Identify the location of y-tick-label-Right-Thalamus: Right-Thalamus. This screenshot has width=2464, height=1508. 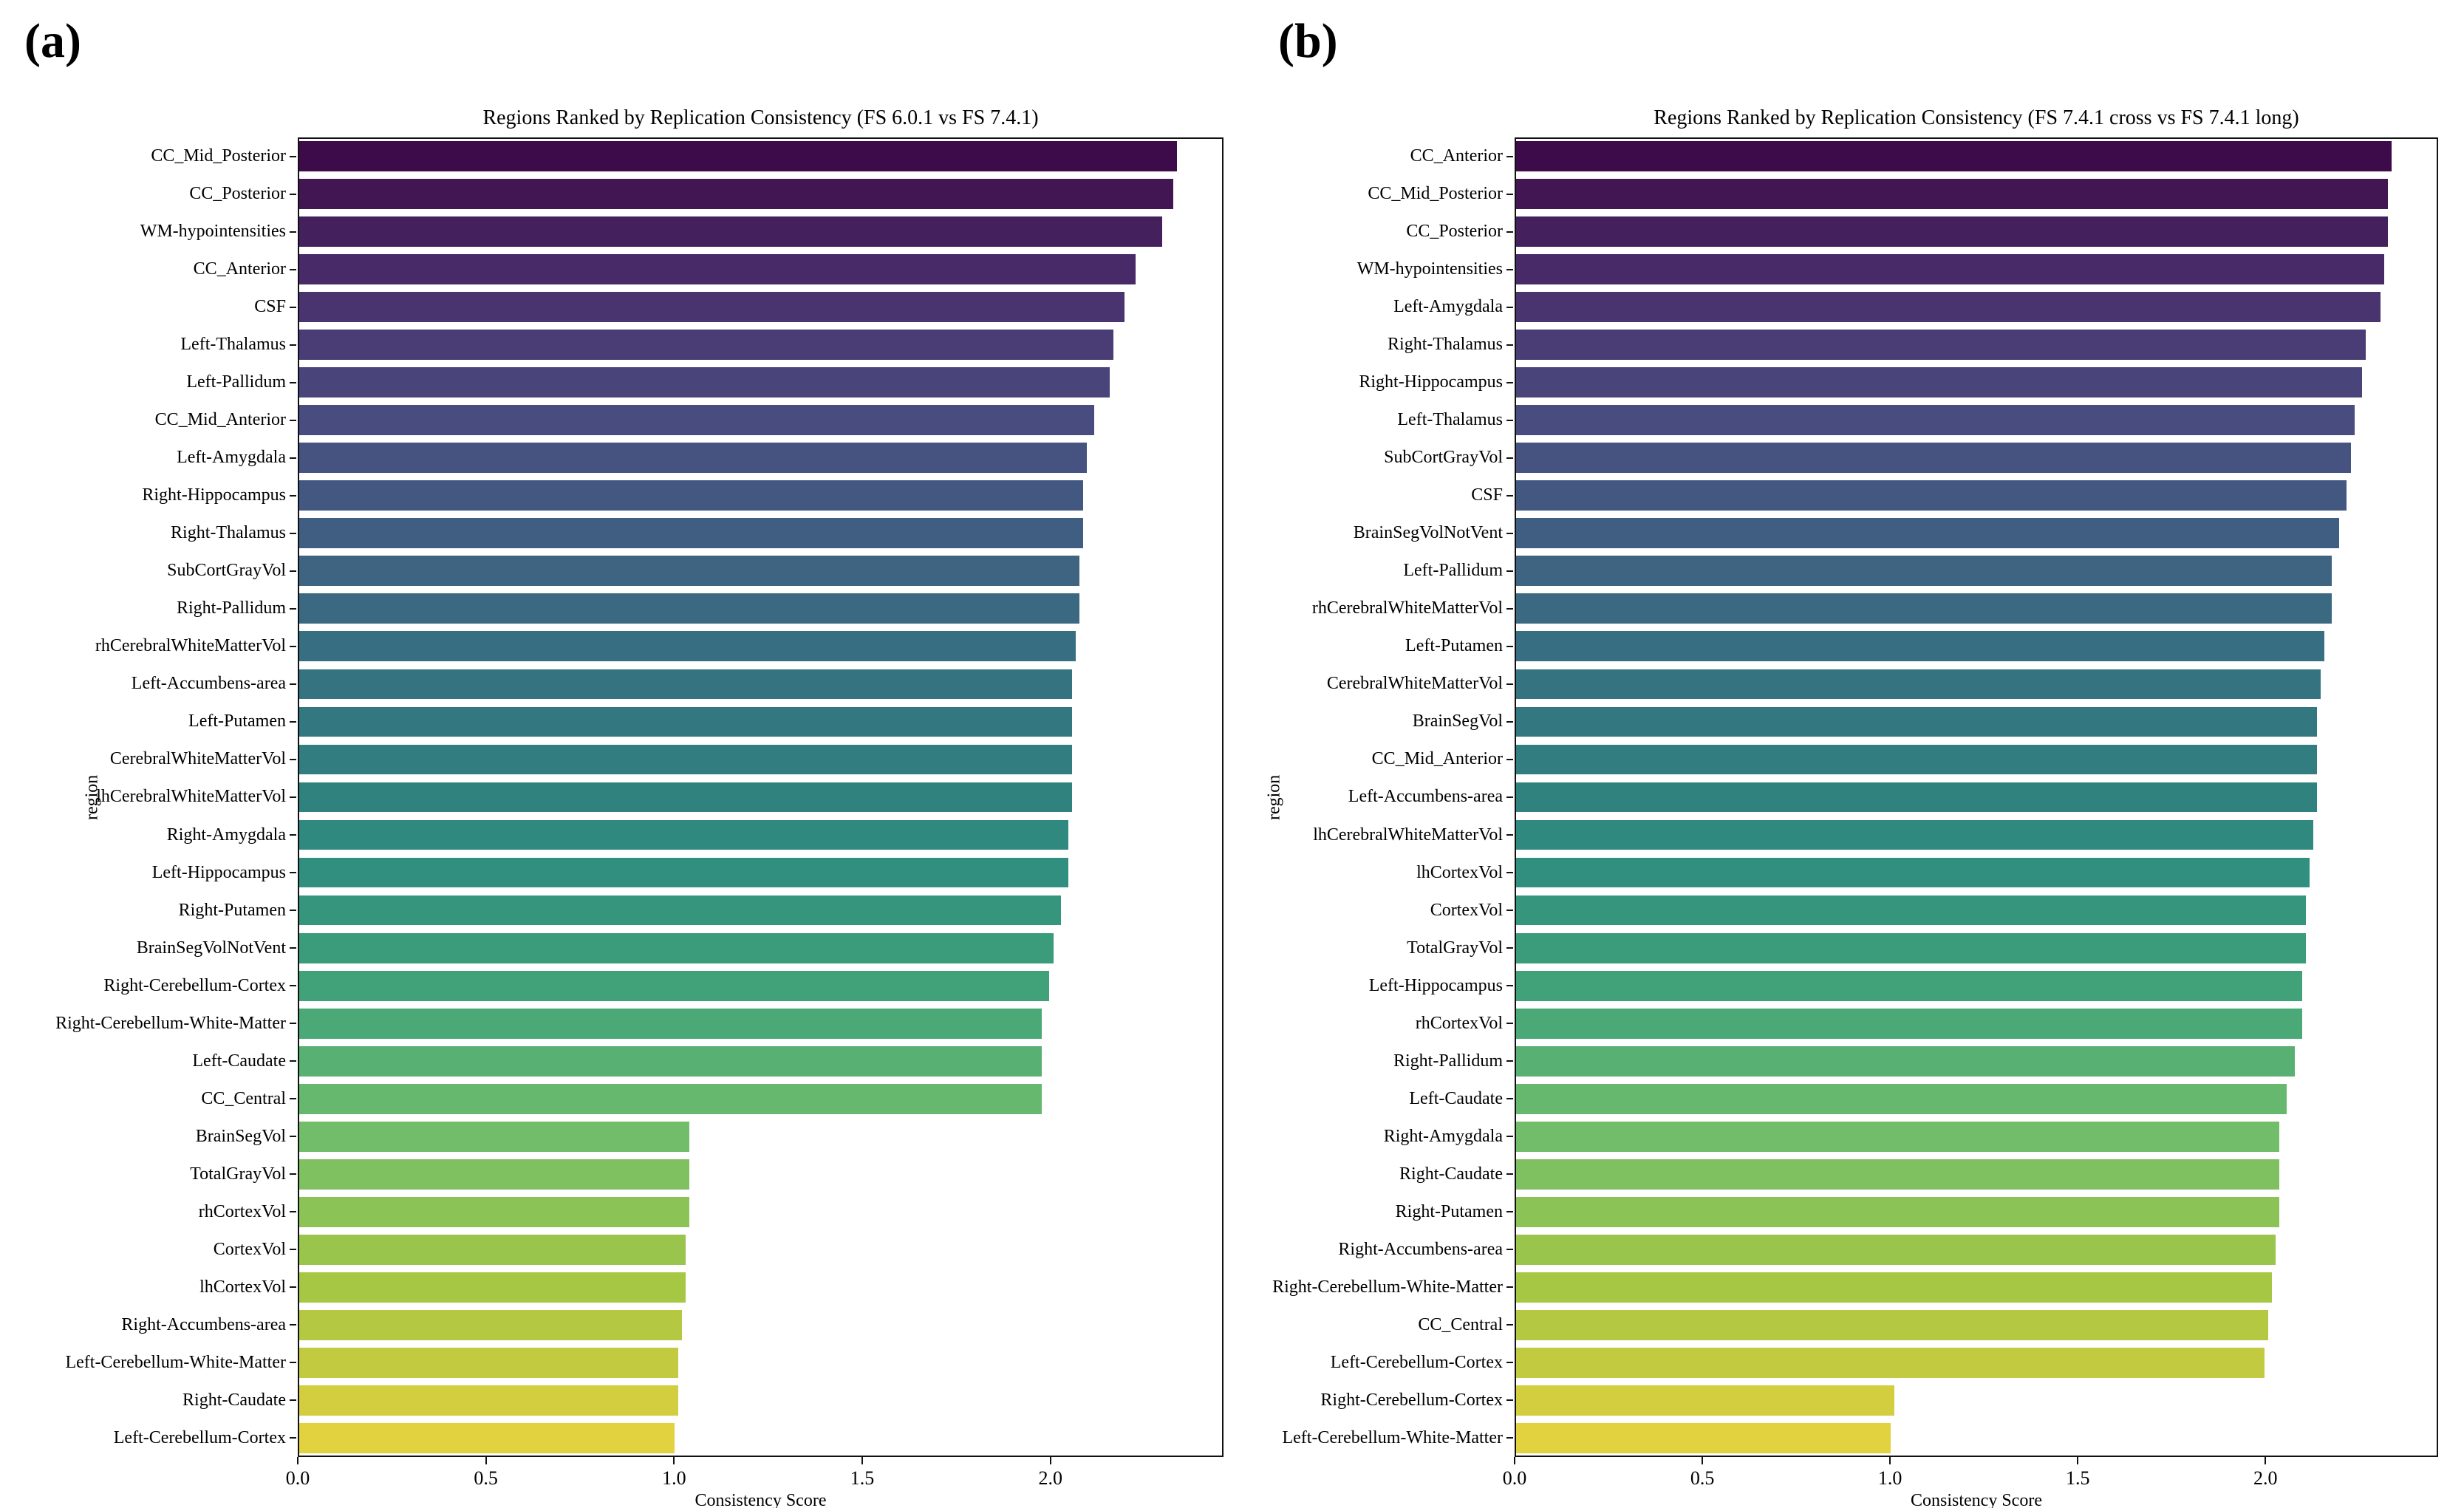
(228, 533).